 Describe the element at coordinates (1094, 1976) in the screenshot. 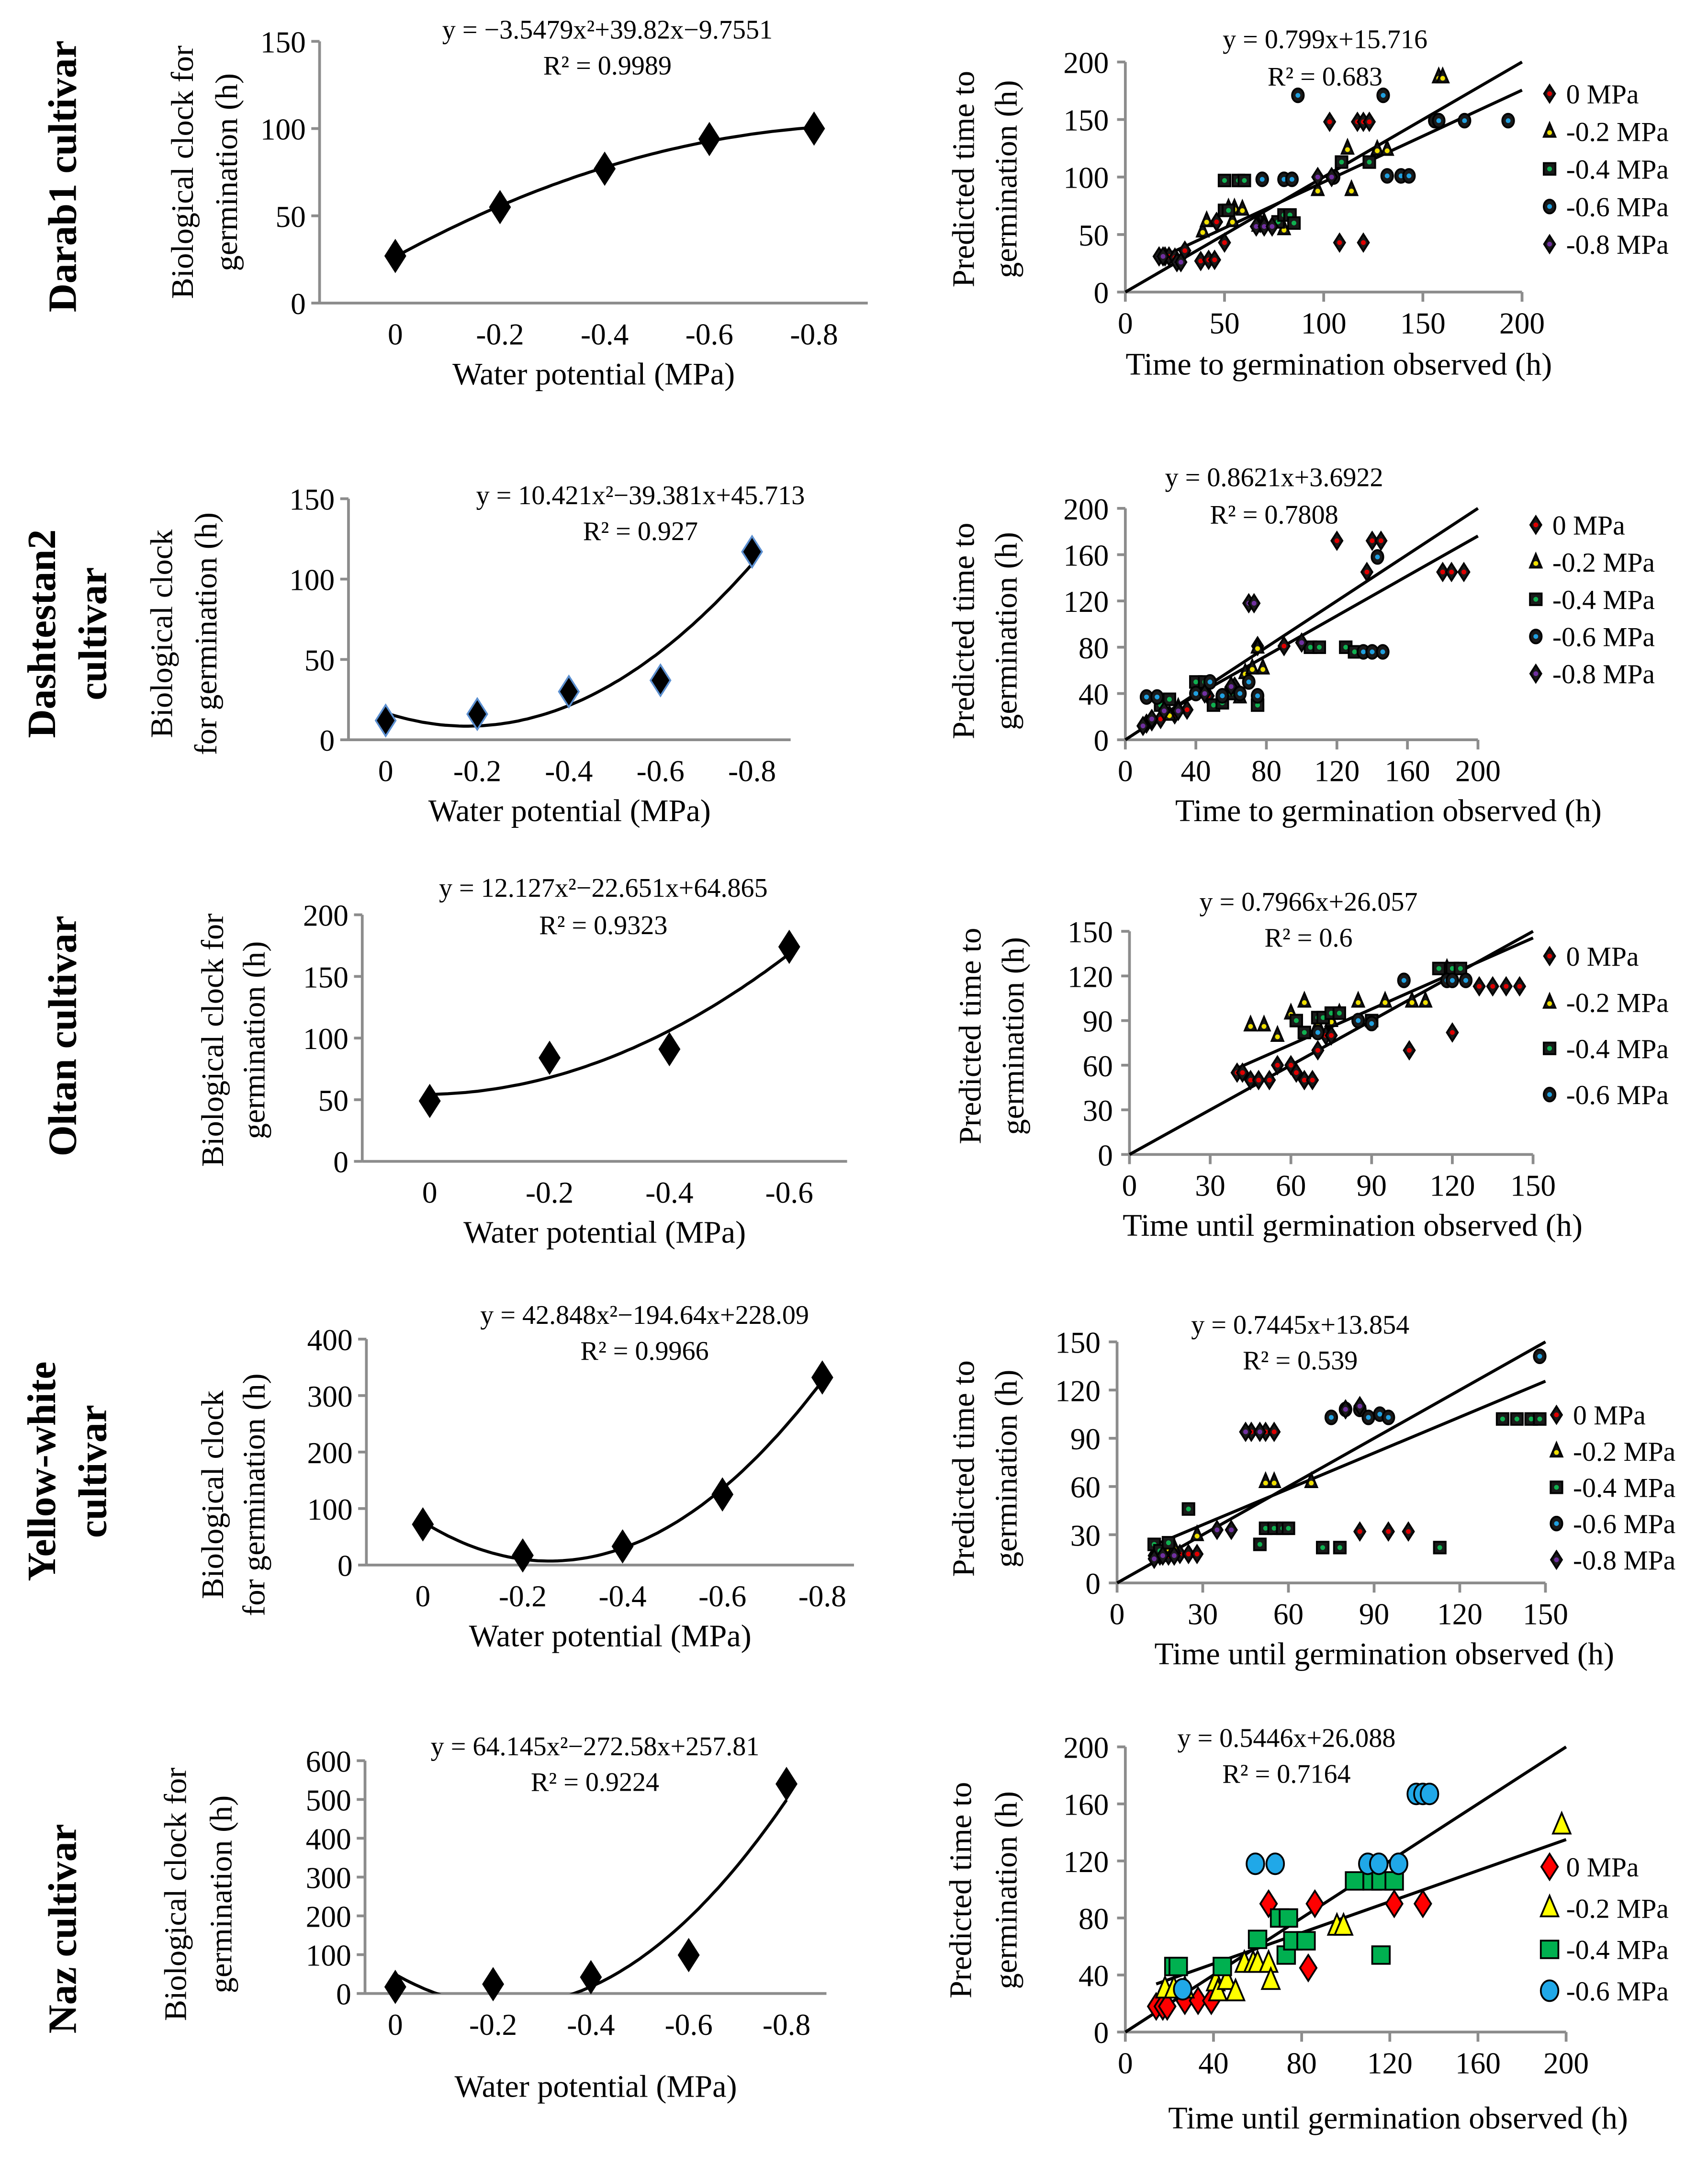

I see `y-tick-label: 40` at that location.